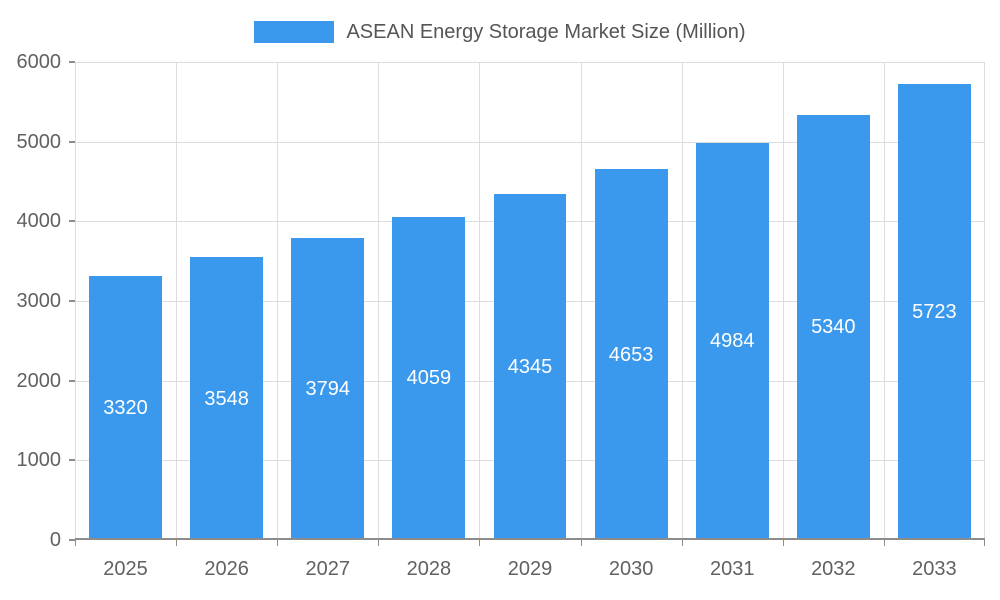 The image size is (1000, 600). Describe the element at coordinates (631, 569) in the screenshot. I see `x-tick-label-2030: 2030` at that location.